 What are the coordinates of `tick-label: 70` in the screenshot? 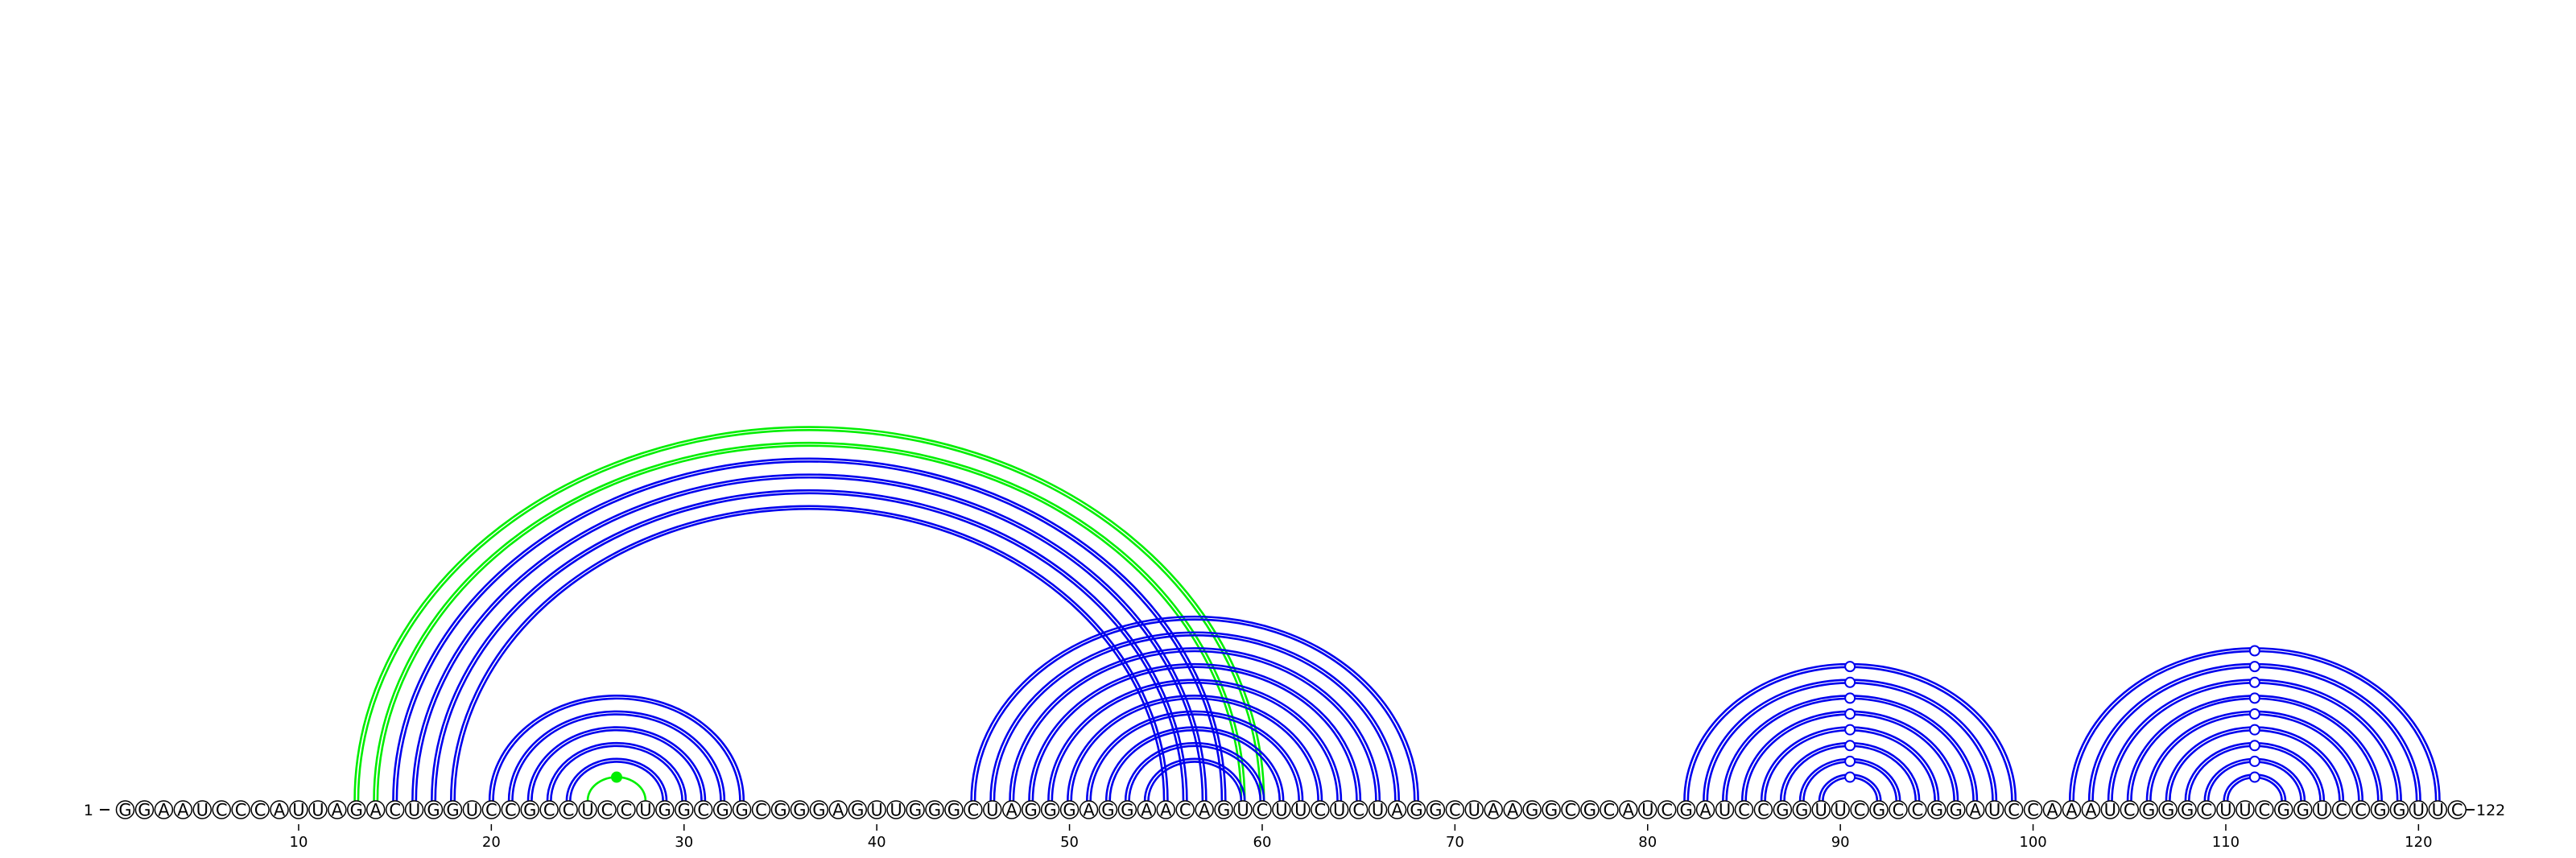 It's located at (1455, 842).